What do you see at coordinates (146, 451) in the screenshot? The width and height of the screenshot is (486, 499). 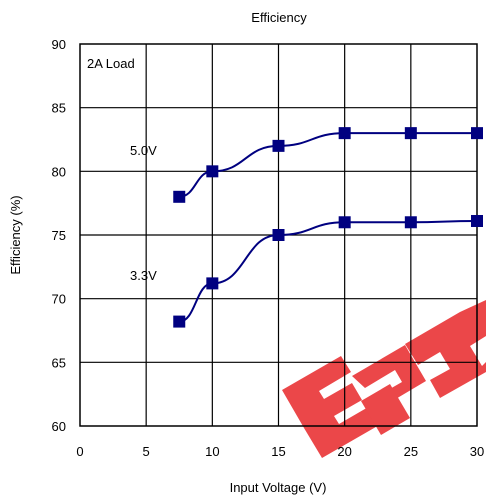 I see `x-tick-label: 5` at bounding box center [146, 451].